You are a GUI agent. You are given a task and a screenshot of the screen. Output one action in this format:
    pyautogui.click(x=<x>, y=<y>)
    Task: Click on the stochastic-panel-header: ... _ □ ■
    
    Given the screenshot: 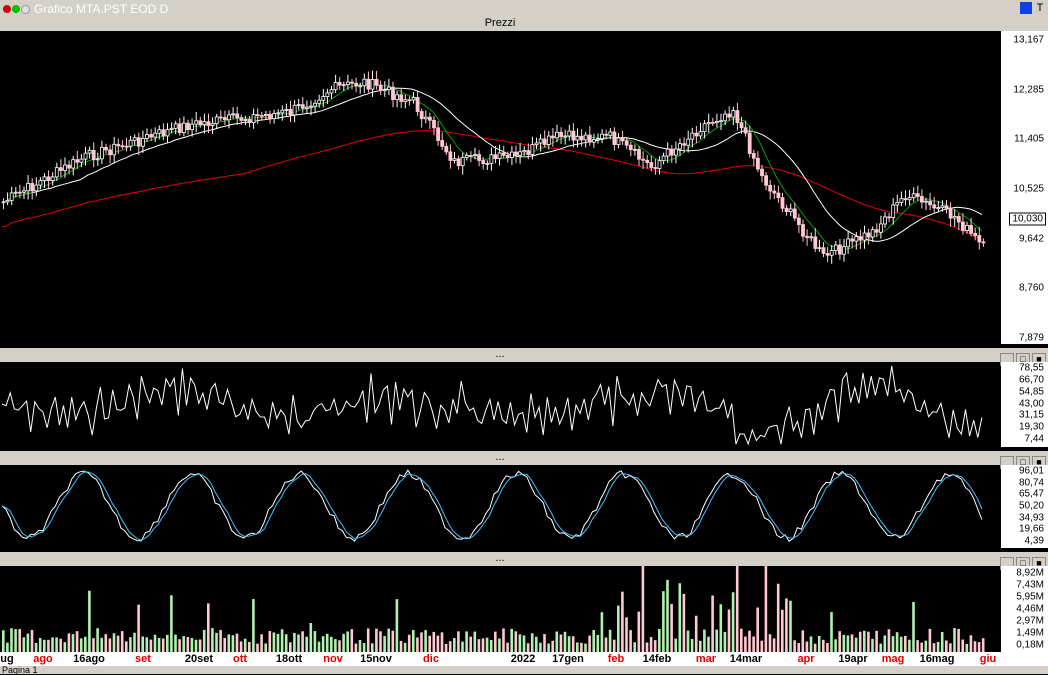 What is the action you would take?
    pyautogui.click(x=524, y=460)
    